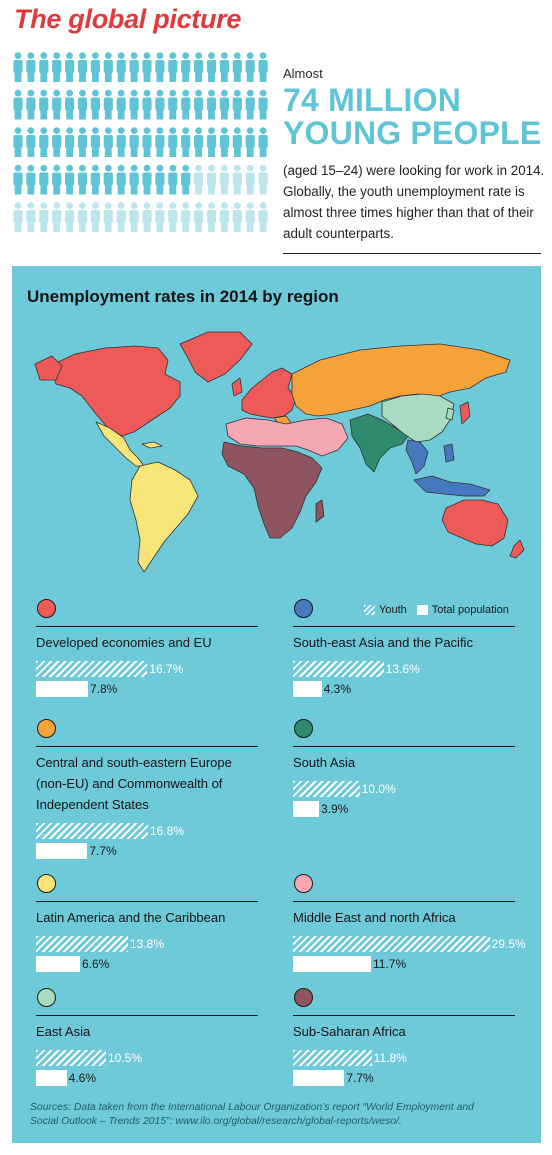 This screenshot has height=1155, width=552. Describe the element at coordinates (349, 1031) in the screenshot. I see `region-name: Sub-Saharan Africa` at that location.